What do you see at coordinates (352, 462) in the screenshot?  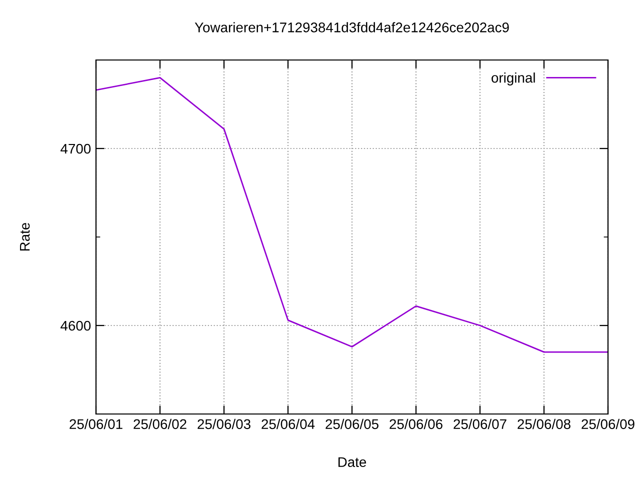 I see `x-axis-title: Date` at bounding box center [352, 462].